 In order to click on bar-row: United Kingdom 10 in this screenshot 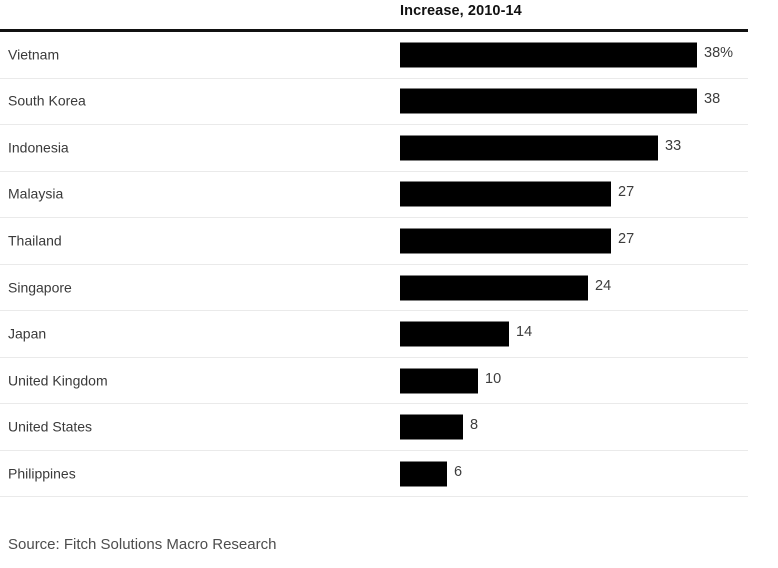, I will do `click(374, 381)`.